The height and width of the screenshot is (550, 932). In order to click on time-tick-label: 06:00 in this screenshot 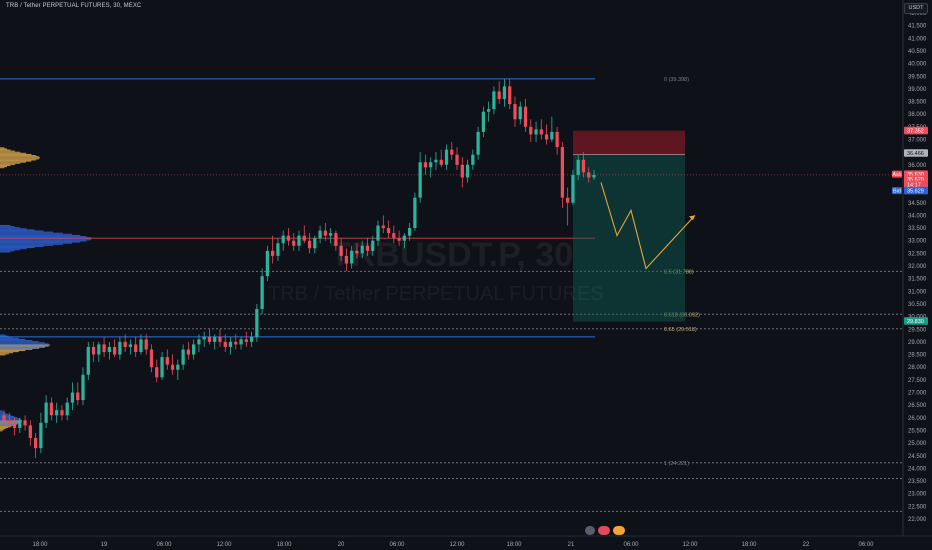, I will do `click(631, 545)`.